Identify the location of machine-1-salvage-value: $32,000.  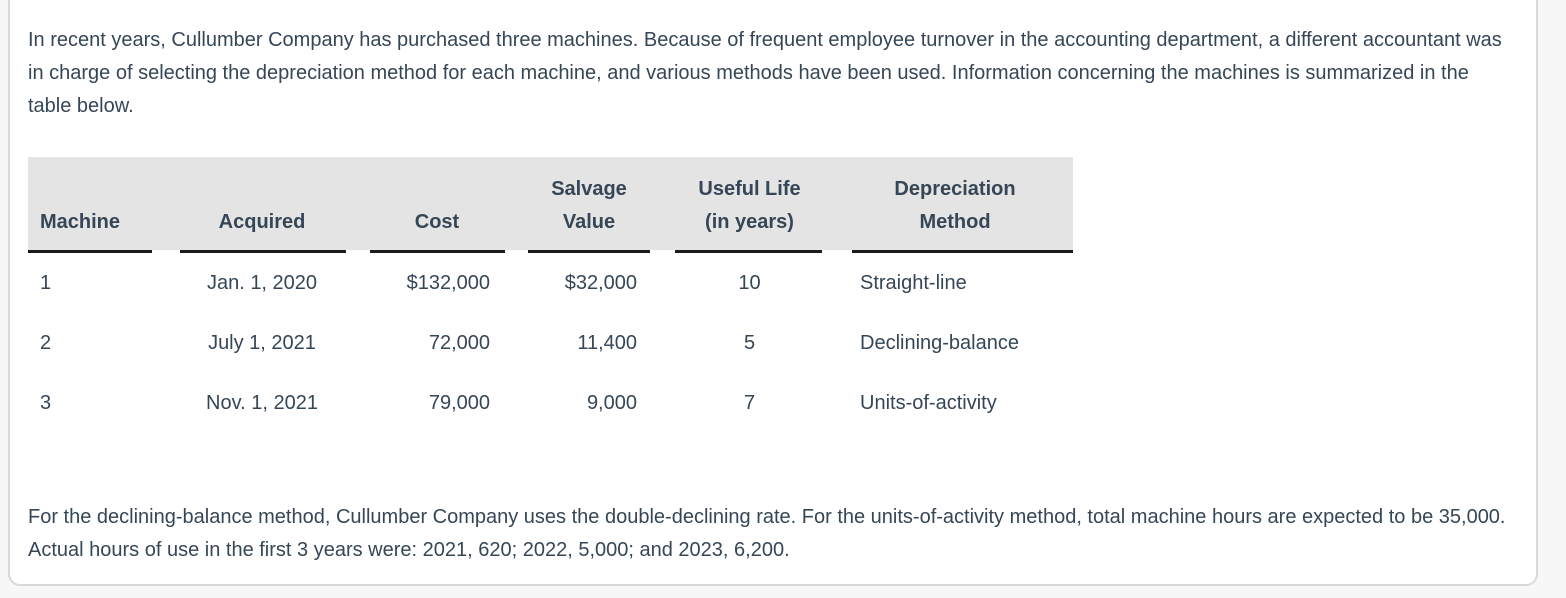
(600, 282).